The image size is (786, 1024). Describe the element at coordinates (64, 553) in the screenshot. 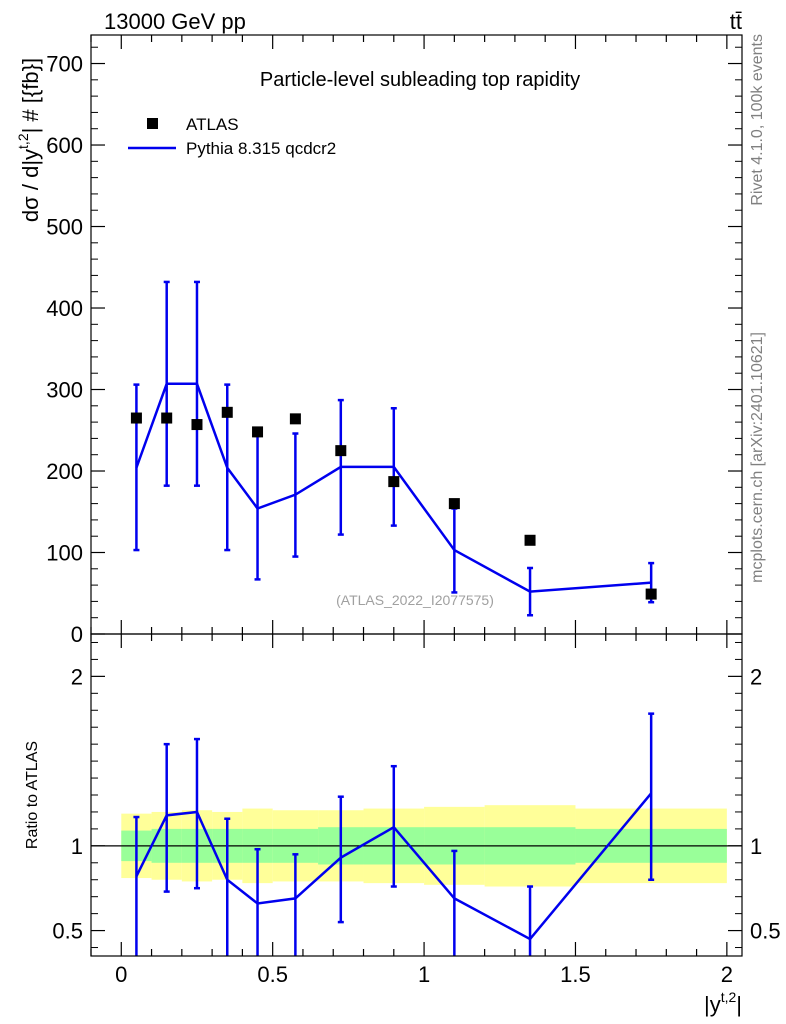

I see `main-y-tick-label: 100` at that location.